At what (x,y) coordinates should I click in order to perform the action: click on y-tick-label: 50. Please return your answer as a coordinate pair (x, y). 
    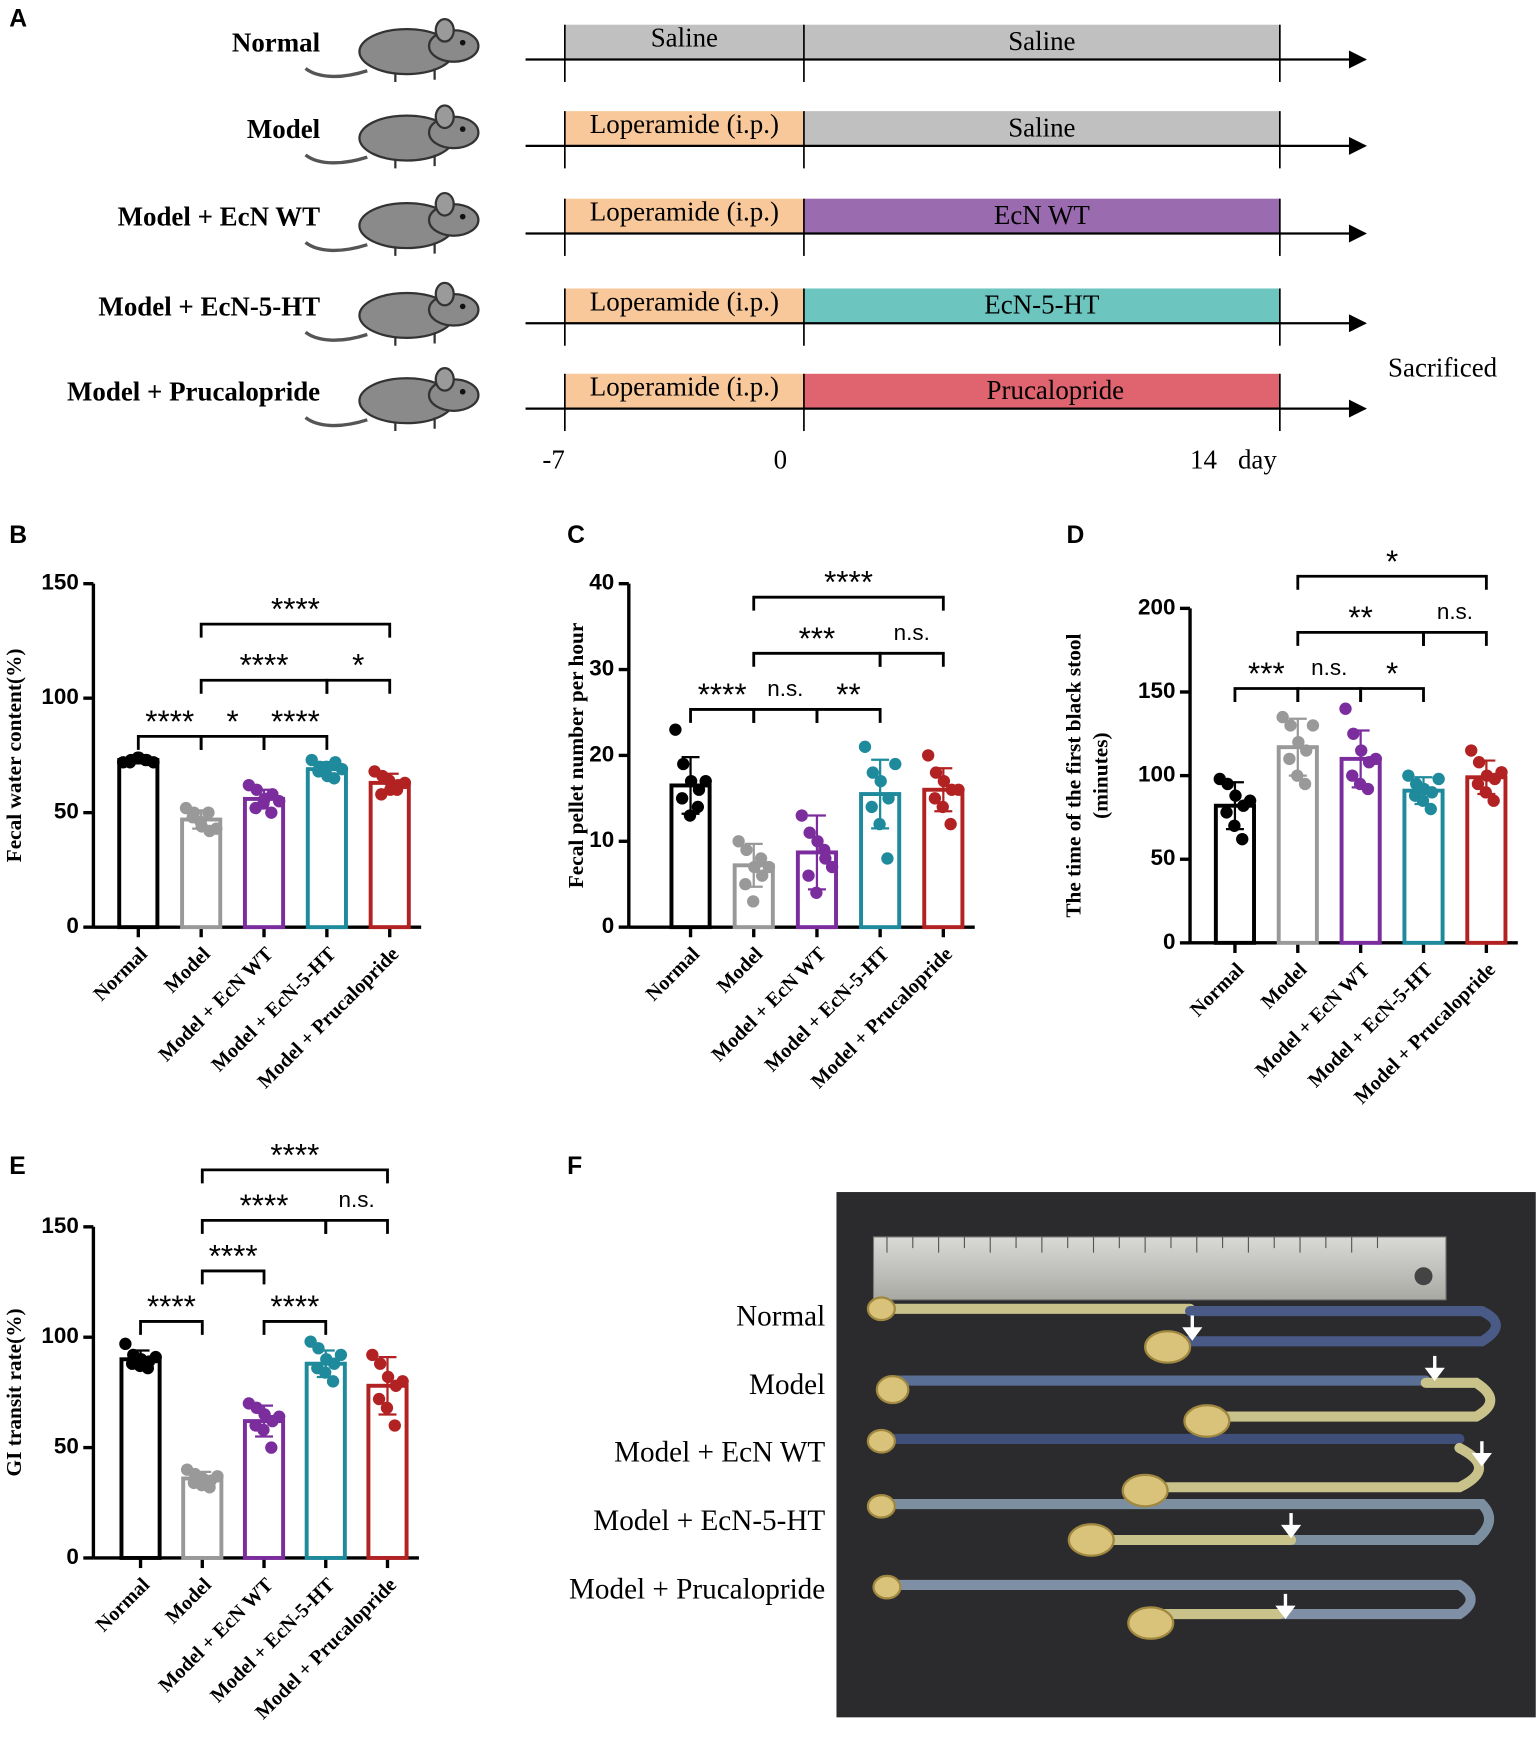
    Looking at the image, I should click on (66, 1446).